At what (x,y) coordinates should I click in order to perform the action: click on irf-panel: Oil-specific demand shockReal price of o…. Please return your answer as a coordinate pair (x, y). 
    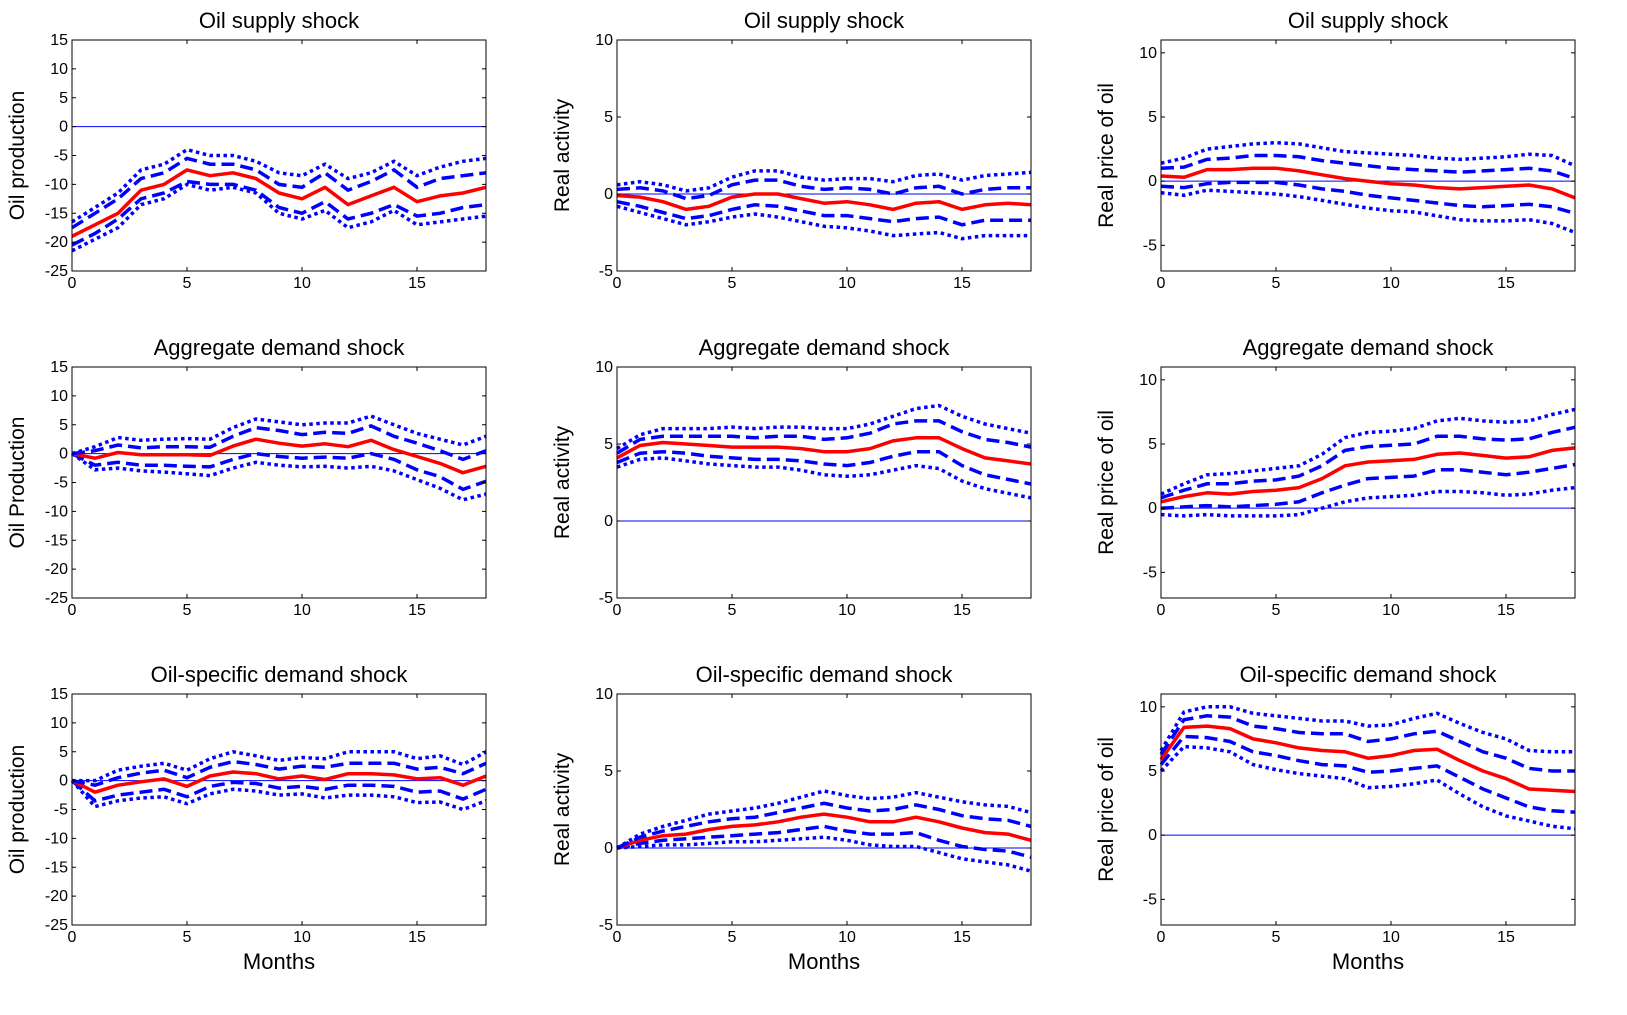
    Looking at the image, I should click on (1335, 818).